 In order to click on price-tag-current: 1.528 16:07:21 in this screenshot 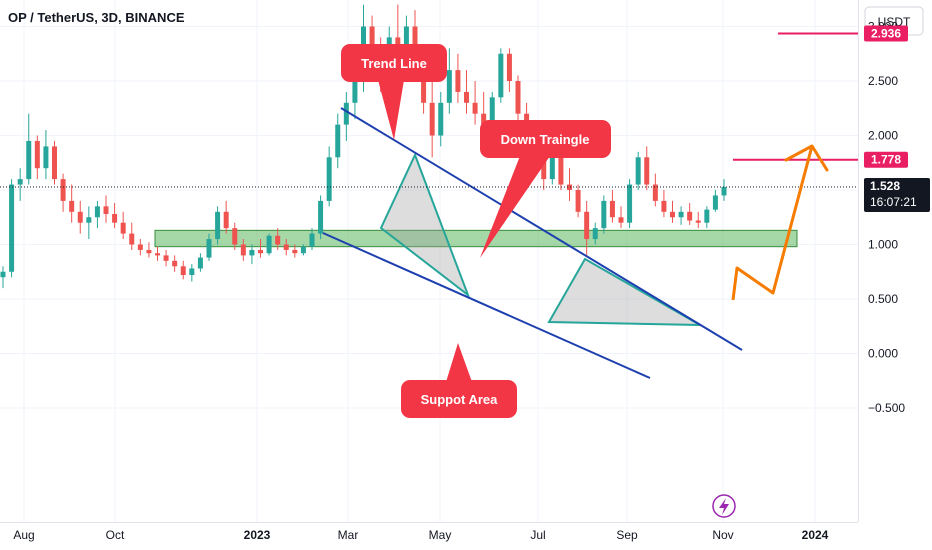, I will do `click(897, 194)`.